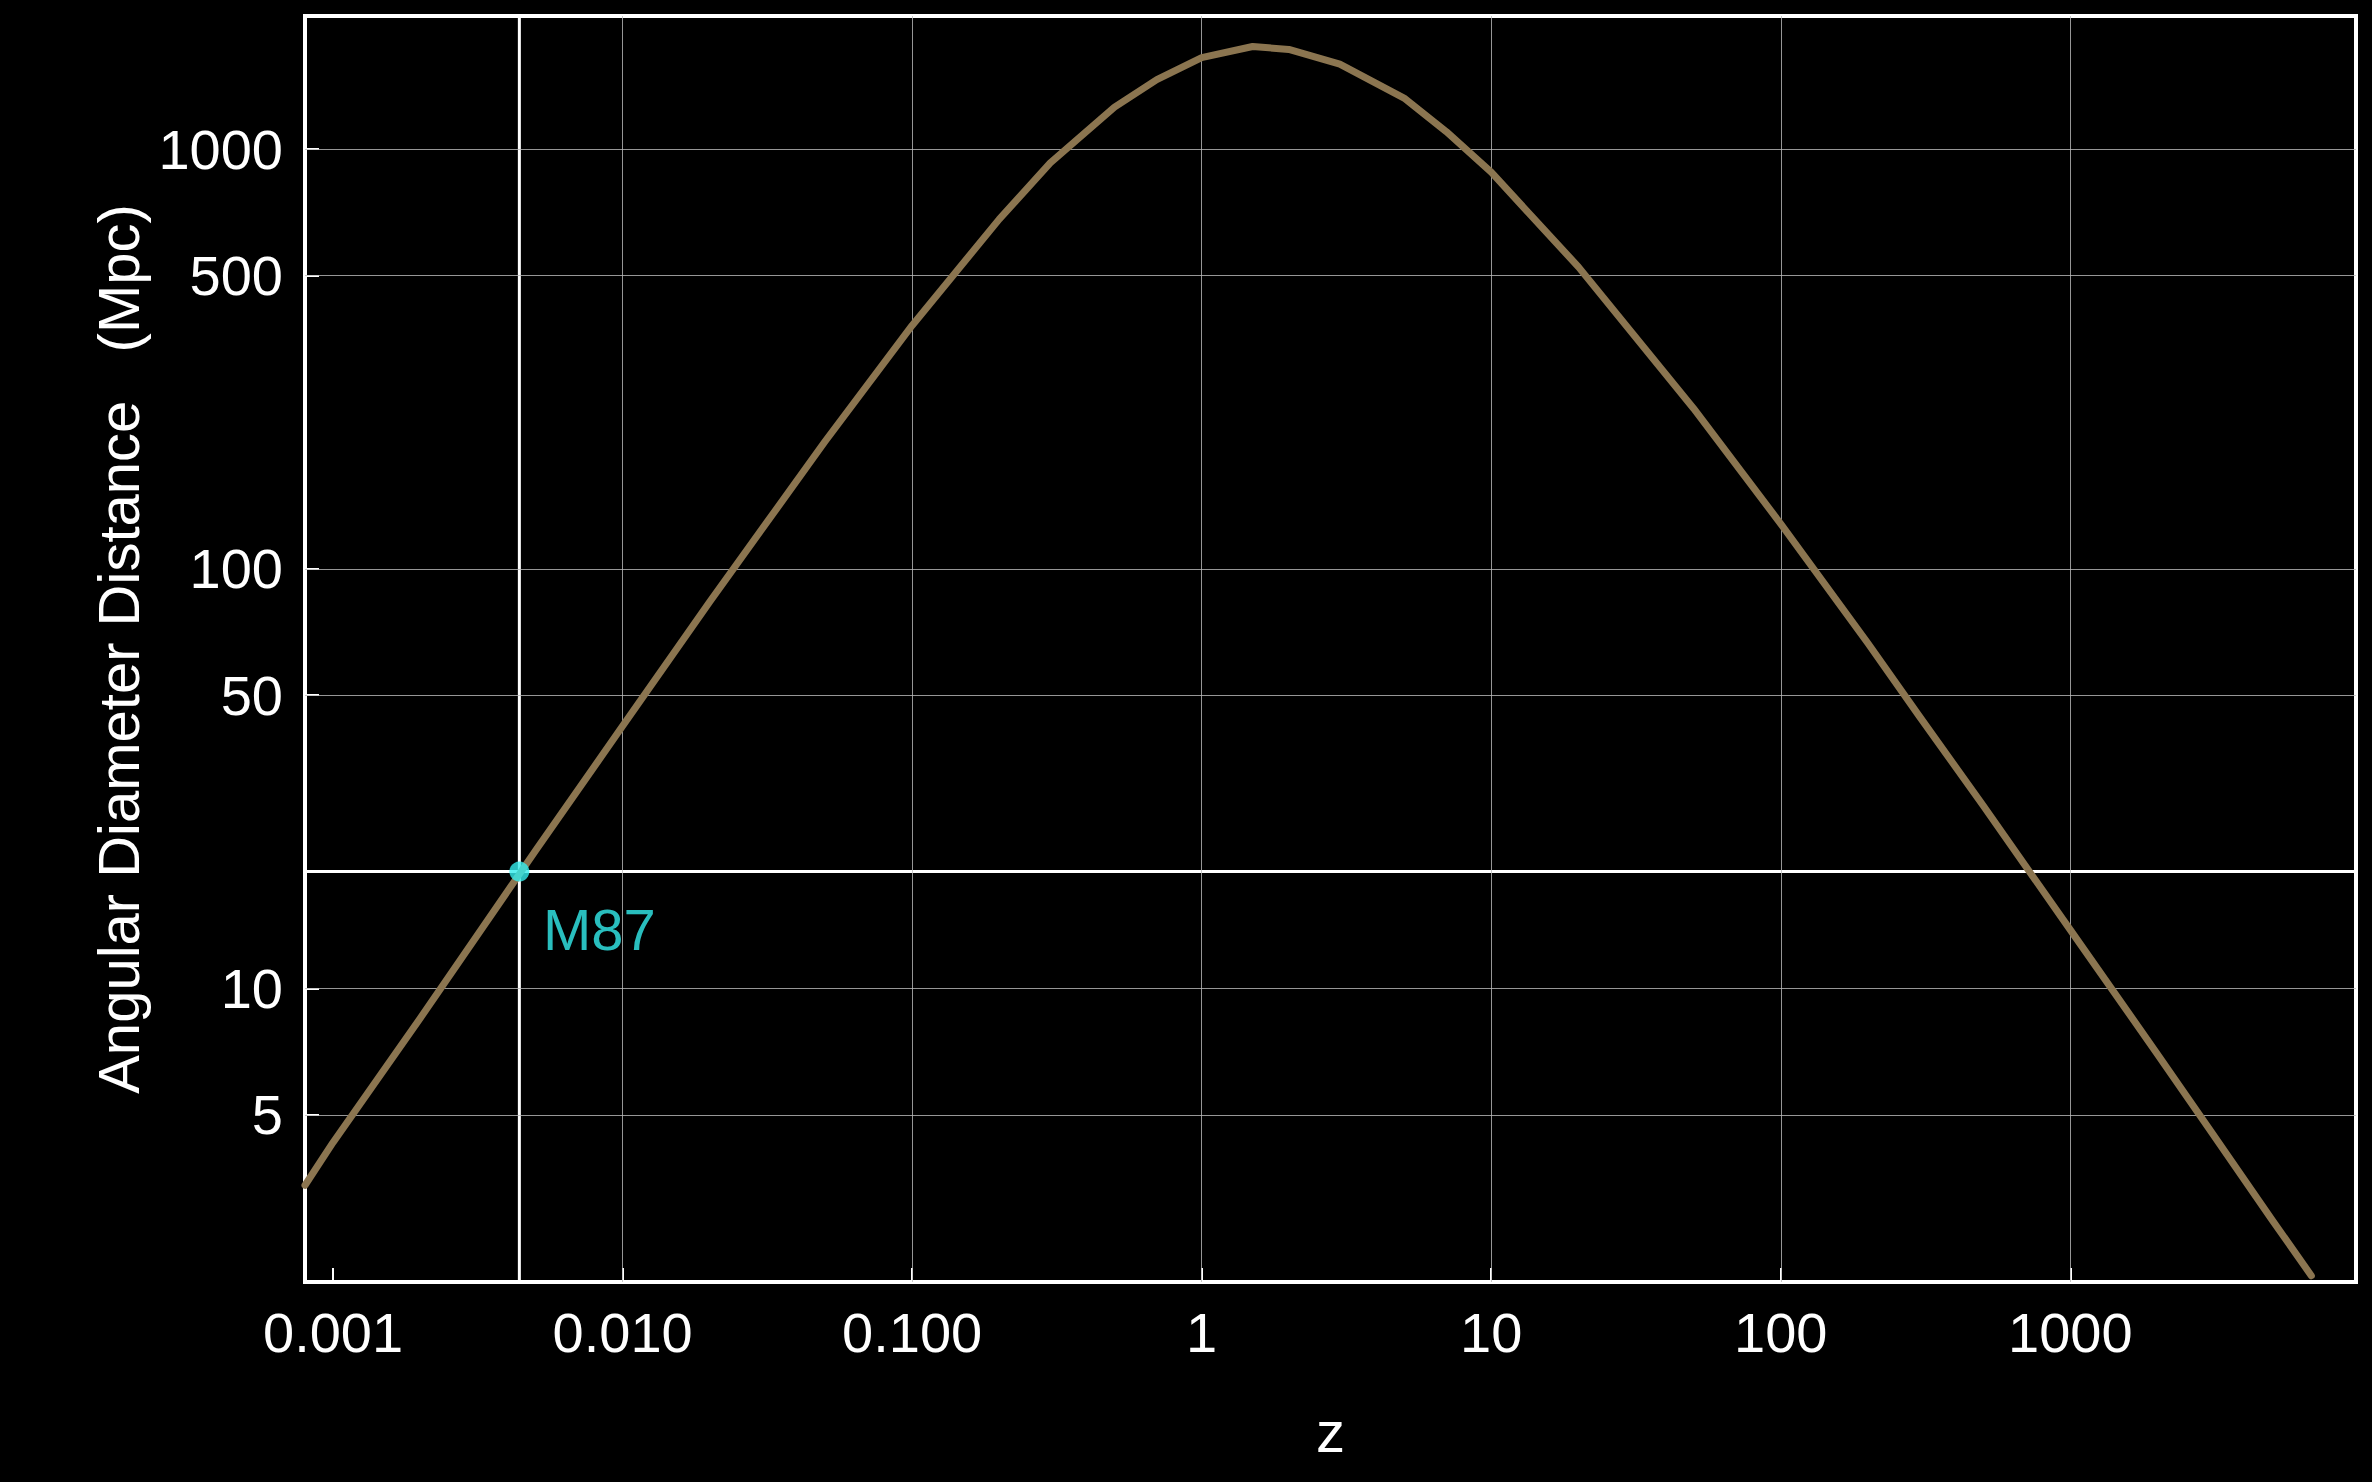  Describe the element at coordinates (267, 1115) in the screenshot. I see `y-tick-label: 5` at that location.